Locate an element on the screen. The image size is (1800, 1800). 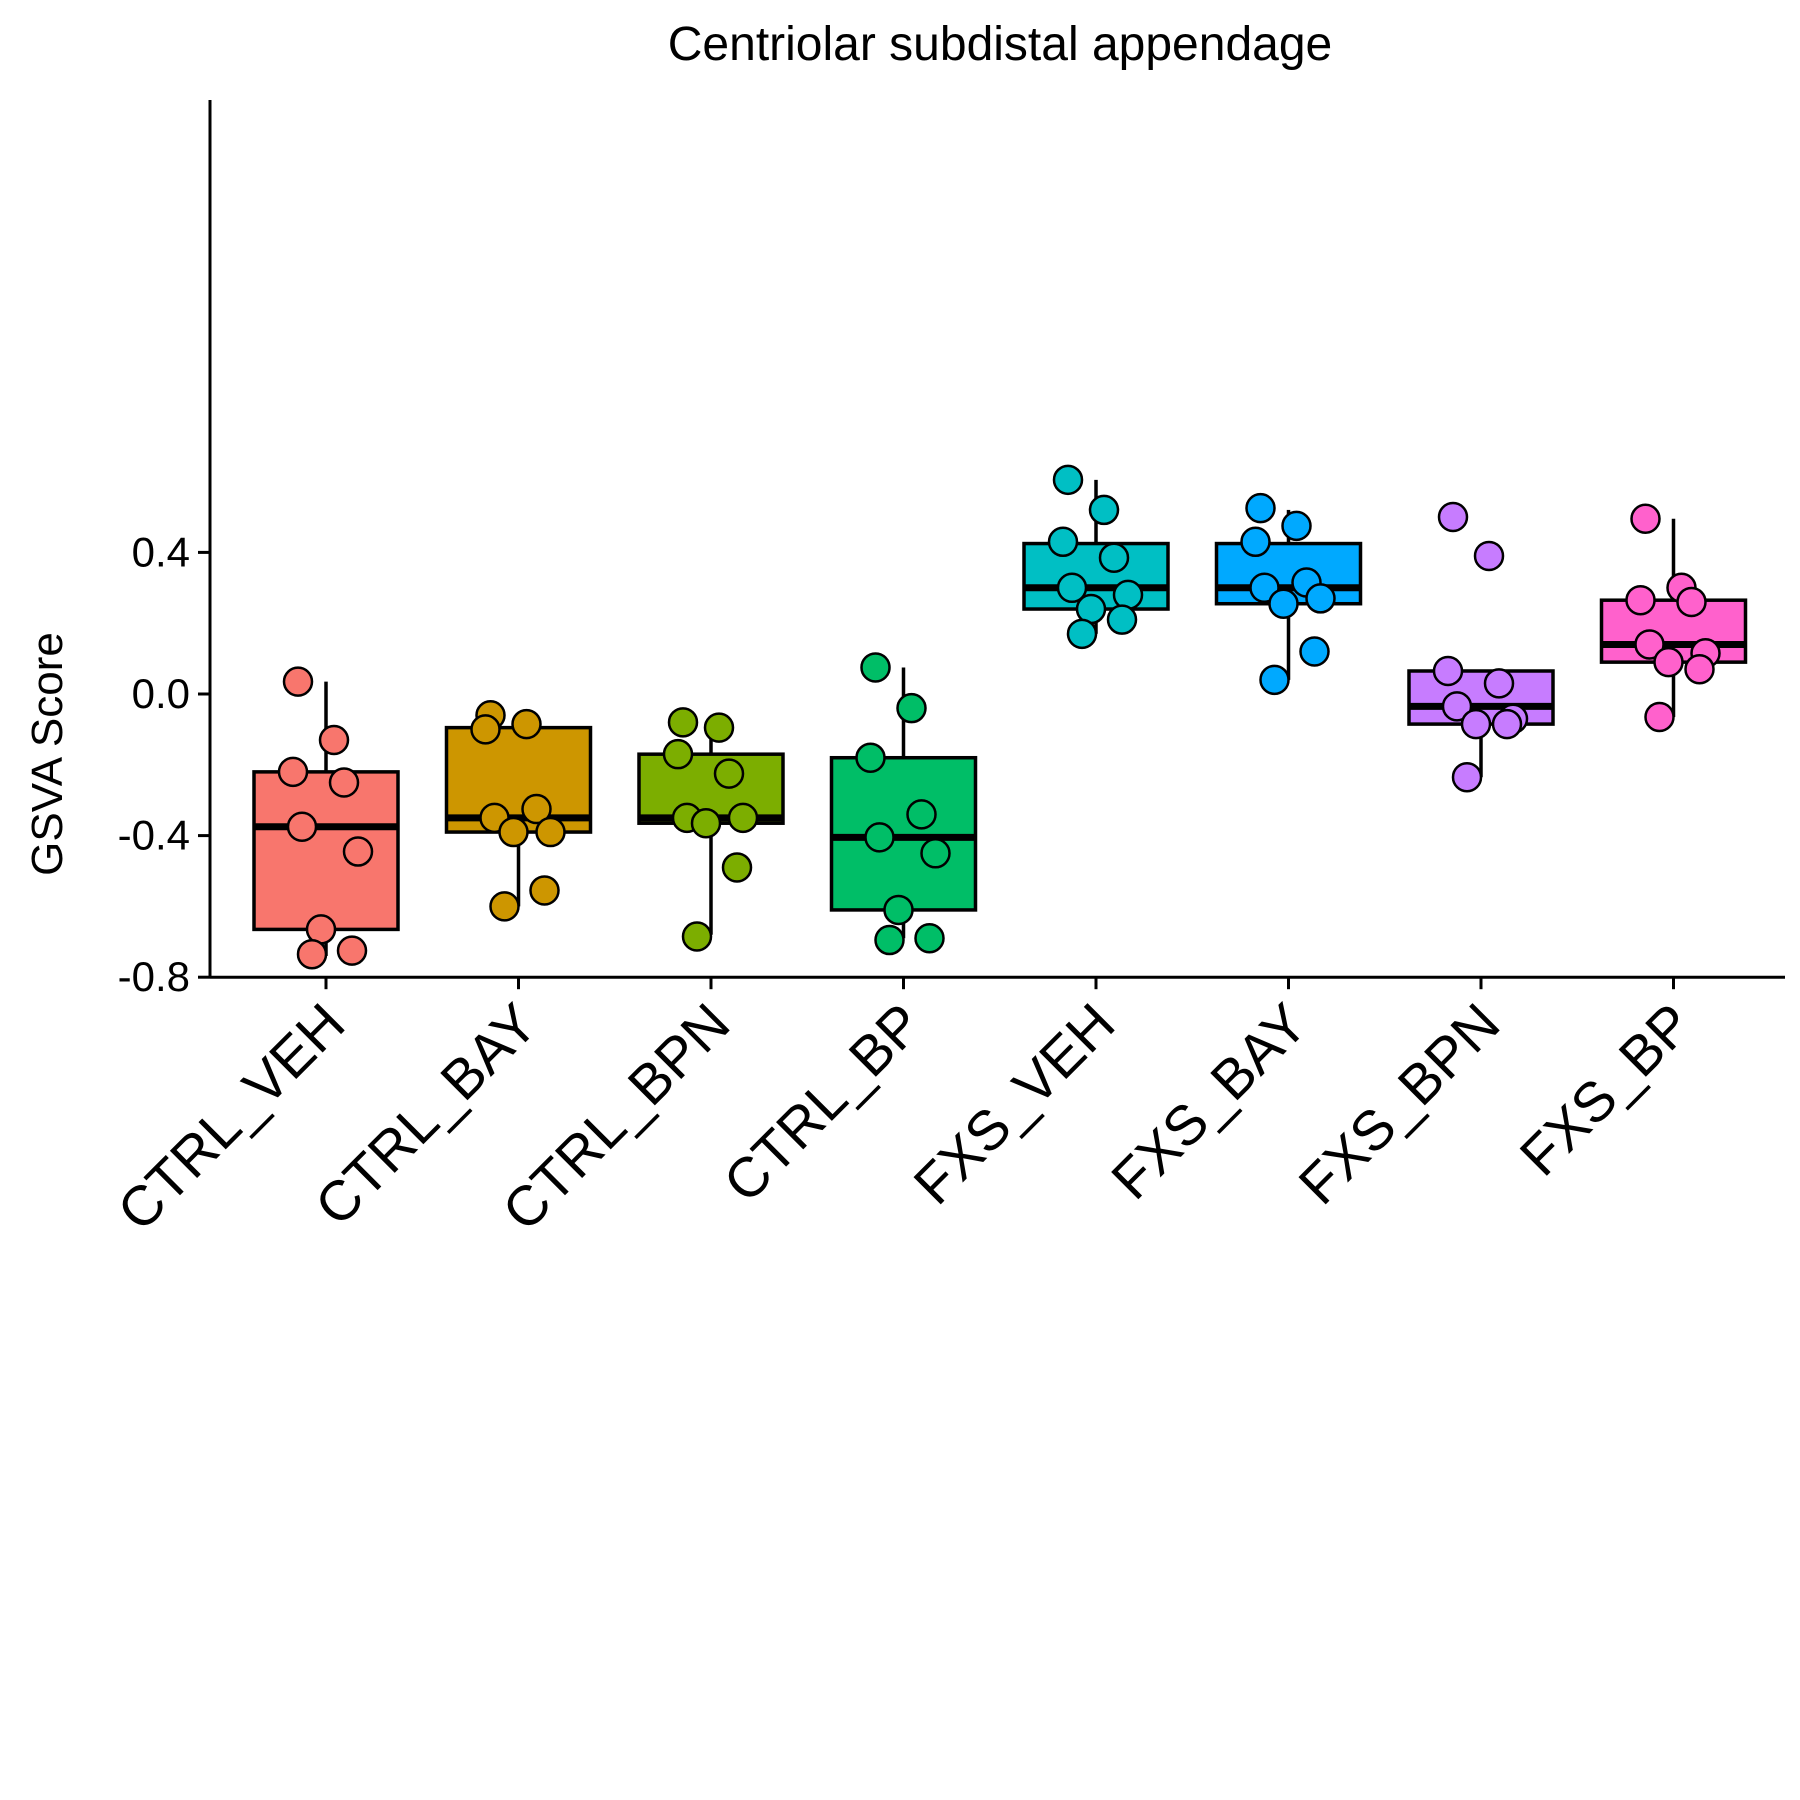
x-tick-label: FXS_BP is located at coordinates (1606, 1089).